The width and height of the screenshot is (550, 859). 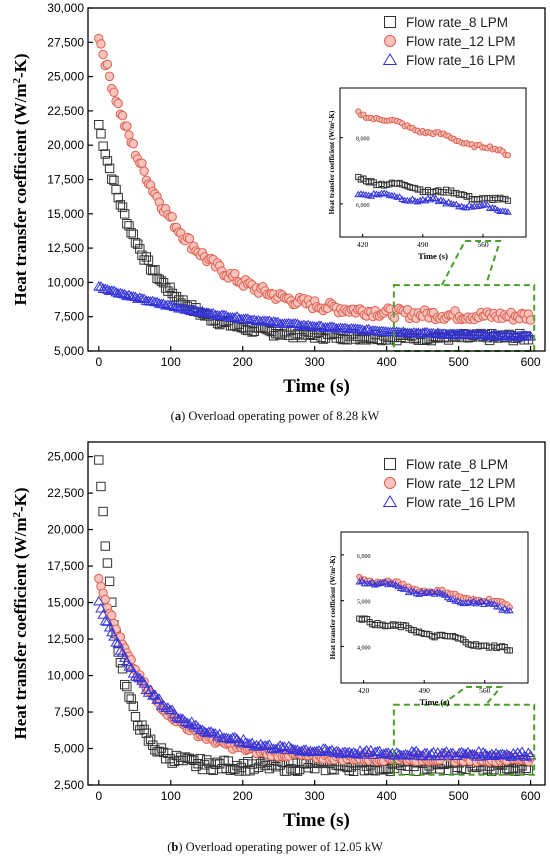 What do you see at coordinates (65, 180) in the screenshot?
I see `y-tick-label: 17,500` at bounding box center [65, 180].